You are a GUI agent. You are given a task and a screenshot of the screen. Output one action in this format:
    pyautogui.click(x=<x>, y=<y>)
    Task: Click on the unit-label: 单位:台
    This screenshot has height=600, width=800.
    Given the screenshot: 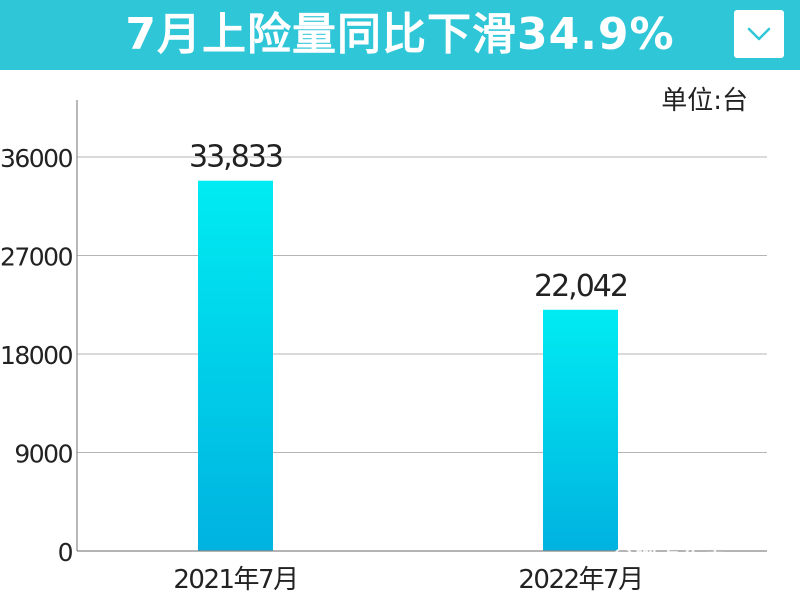 What is the action you would take?
    pyautogui.click(x=704, y=101)
    